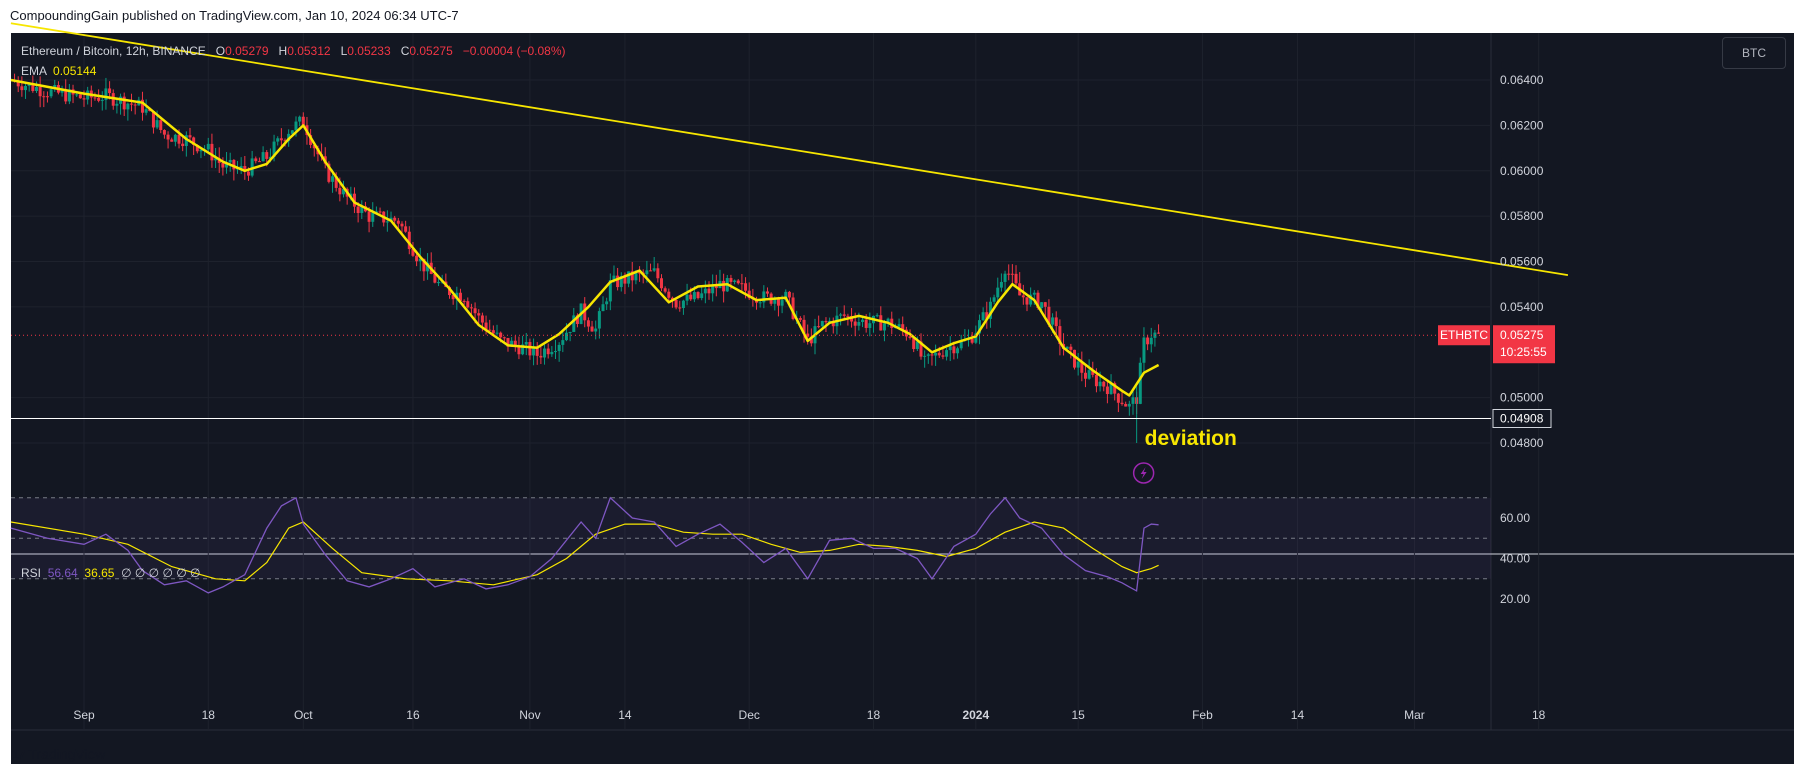 This screenshot has width=1805, height=775. What do you see at coordinates (58, 71) in the screenshot?
I see `ema-legend: EMA 0.05144` at bounding box center [58, 71].